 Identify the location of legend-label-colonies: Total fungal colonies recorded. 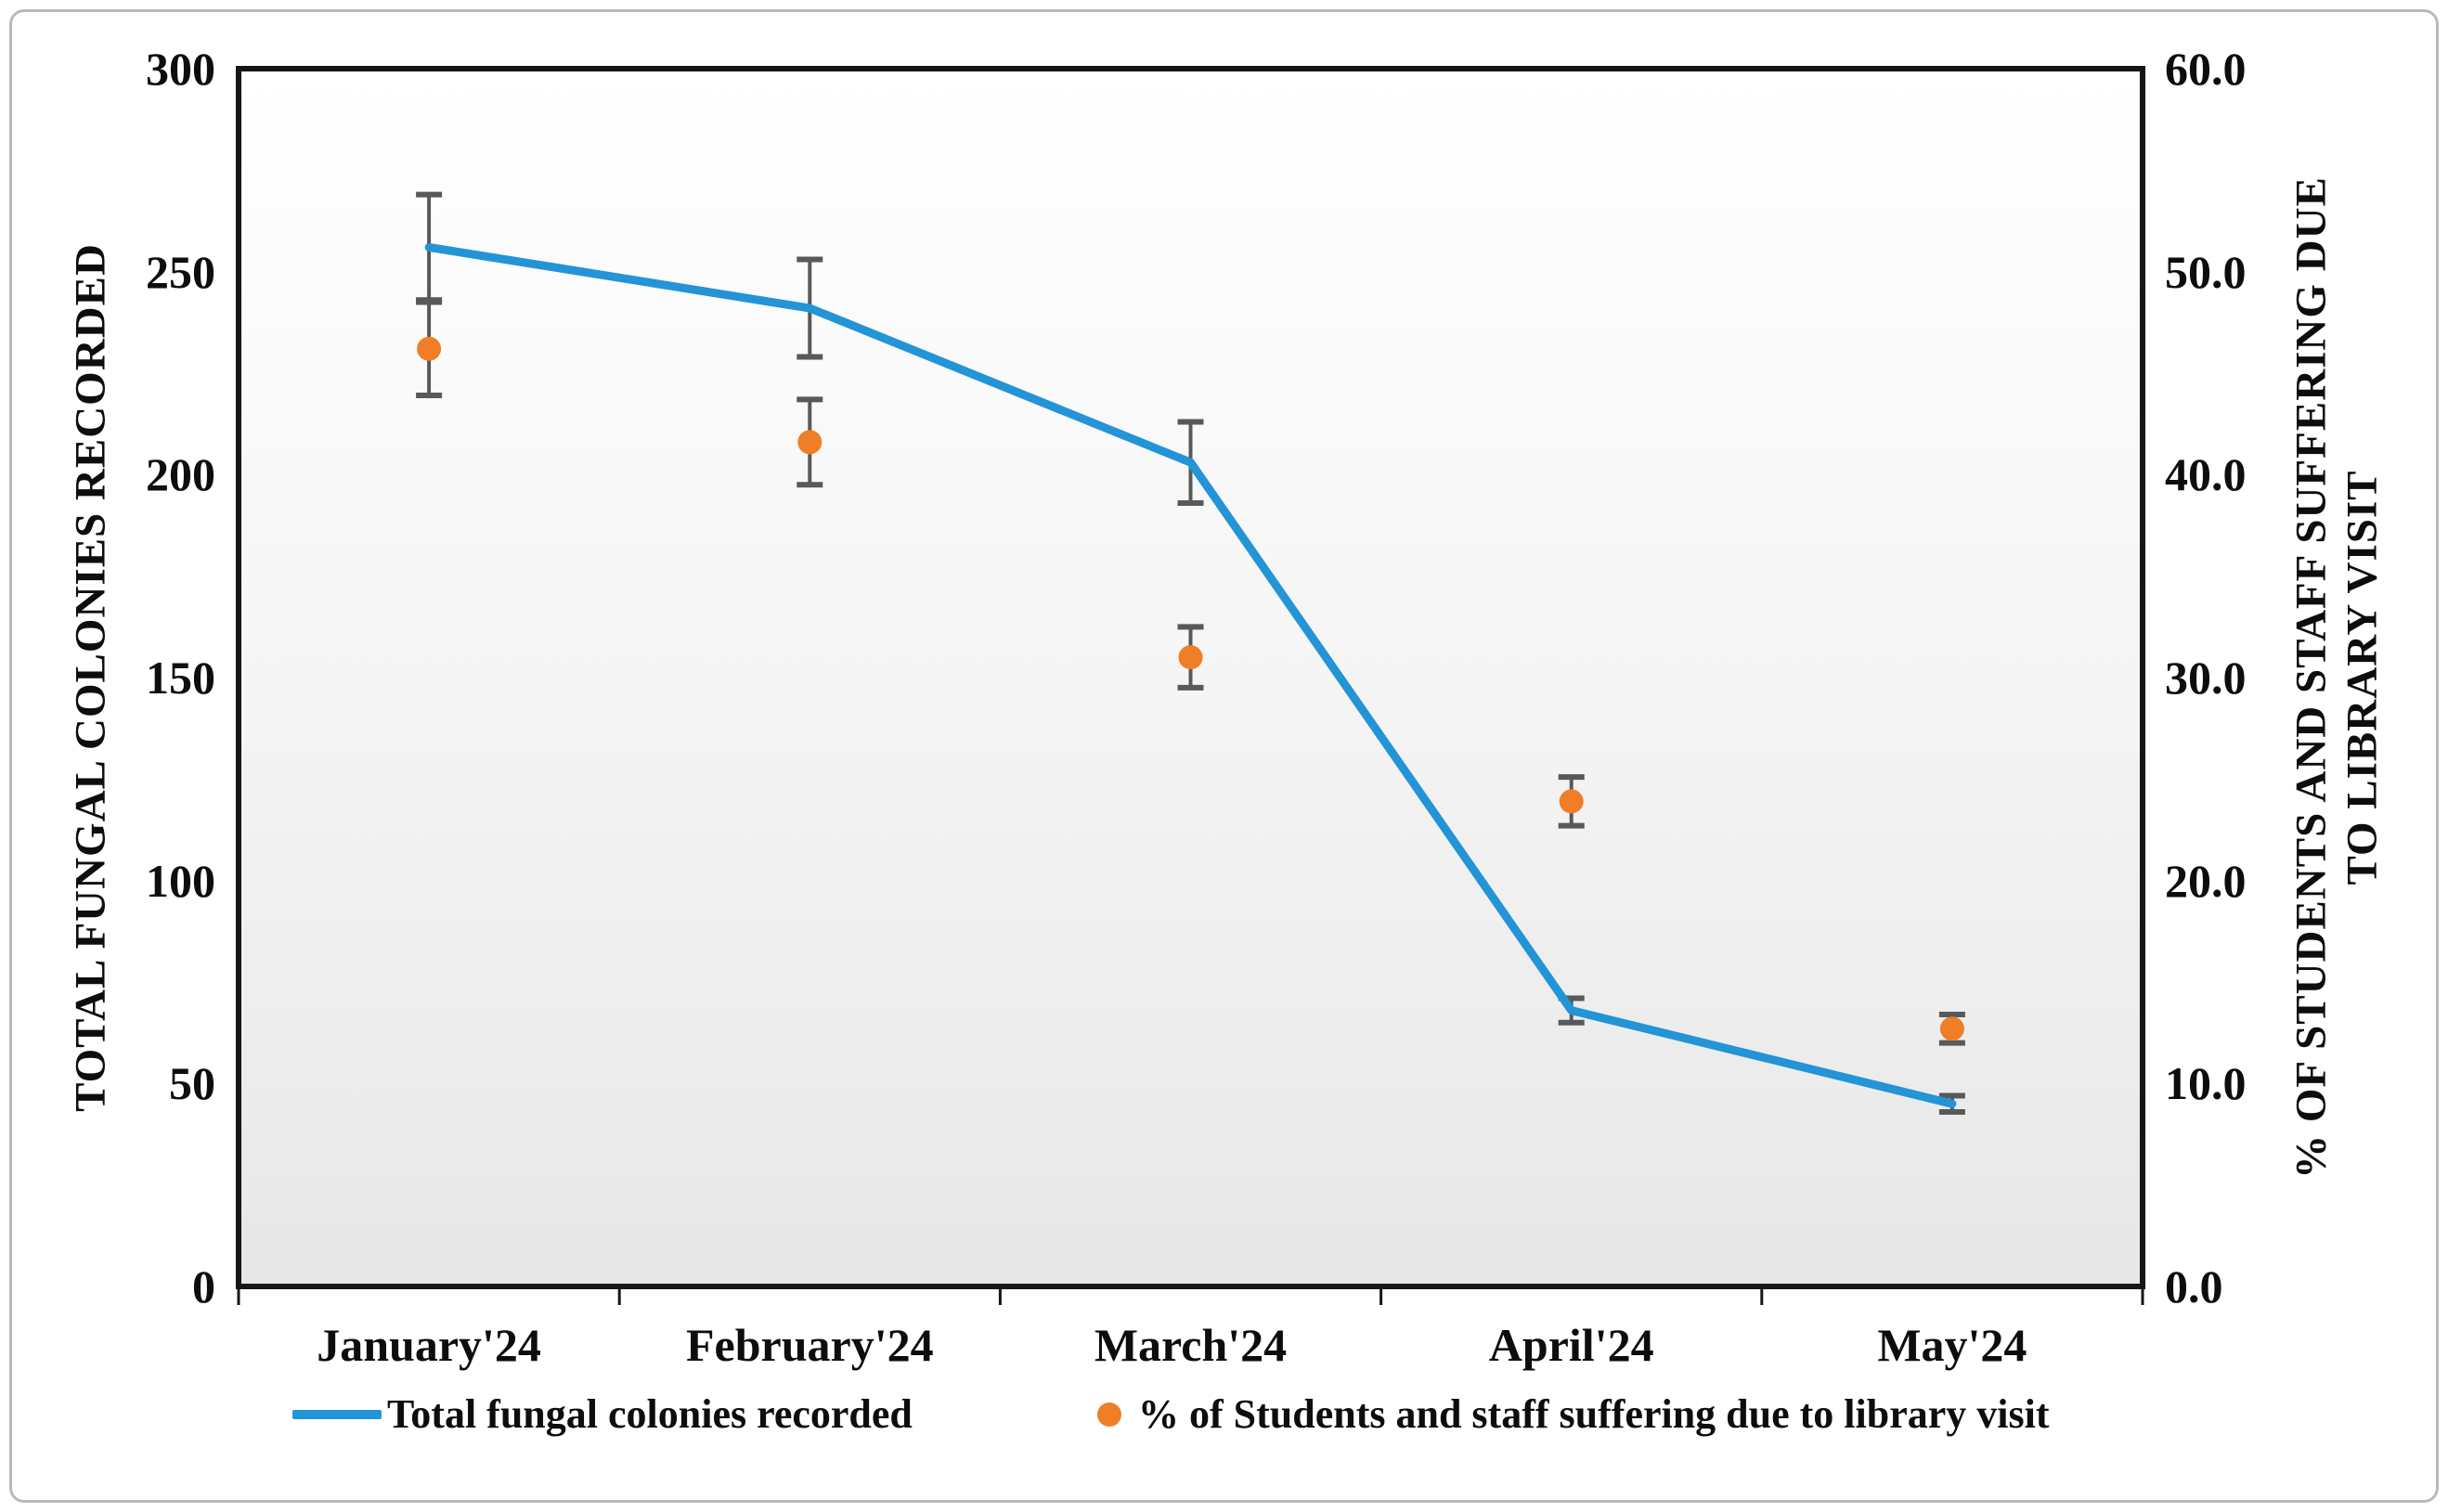
(650, 1414).